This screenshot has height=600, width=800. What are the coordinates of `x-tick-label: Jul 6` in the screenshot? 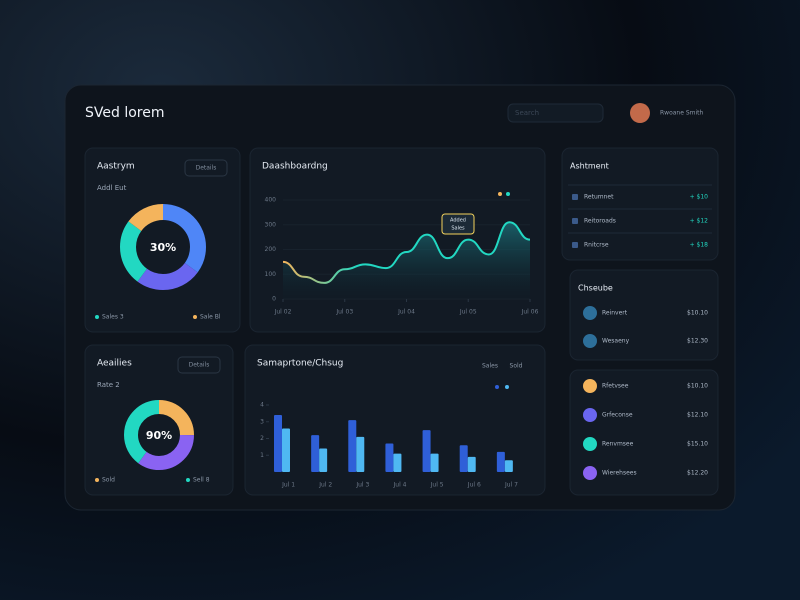 It's located at (474, 485).